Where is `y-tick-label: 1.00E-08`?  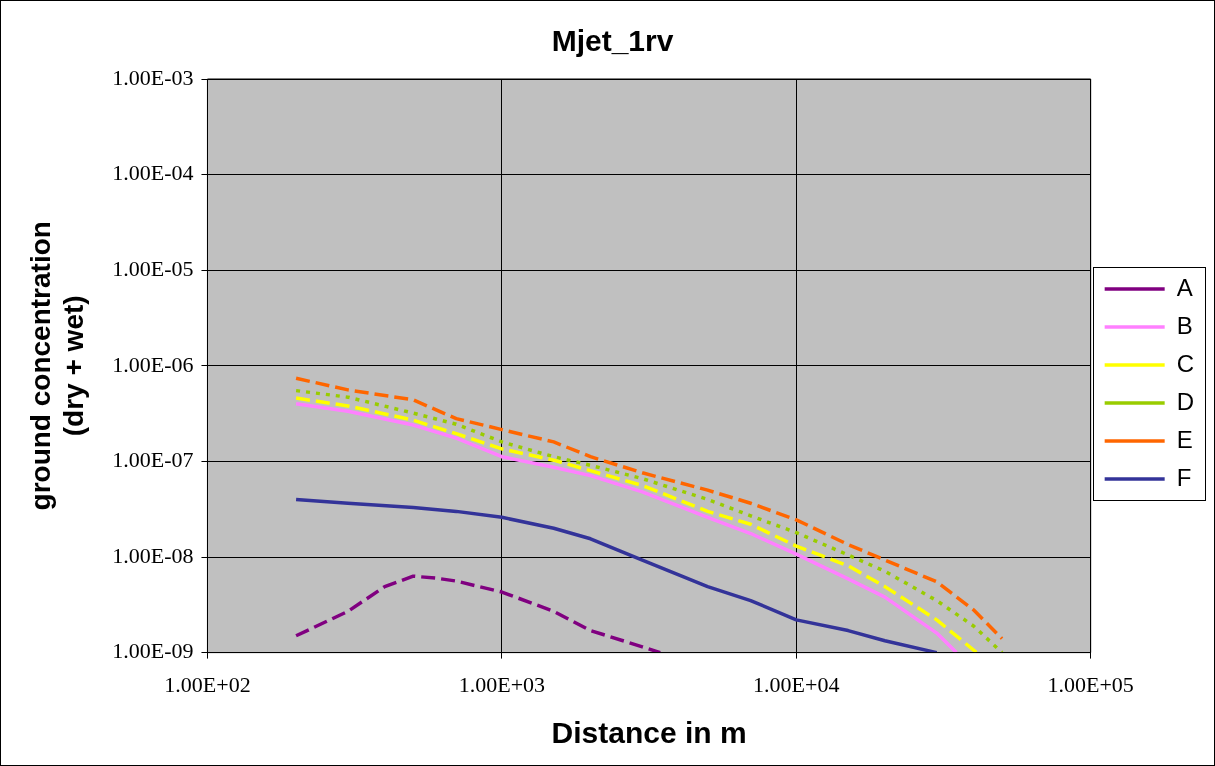
y-tick-label: 1.00E-08 is located at coordinates (153, 555).